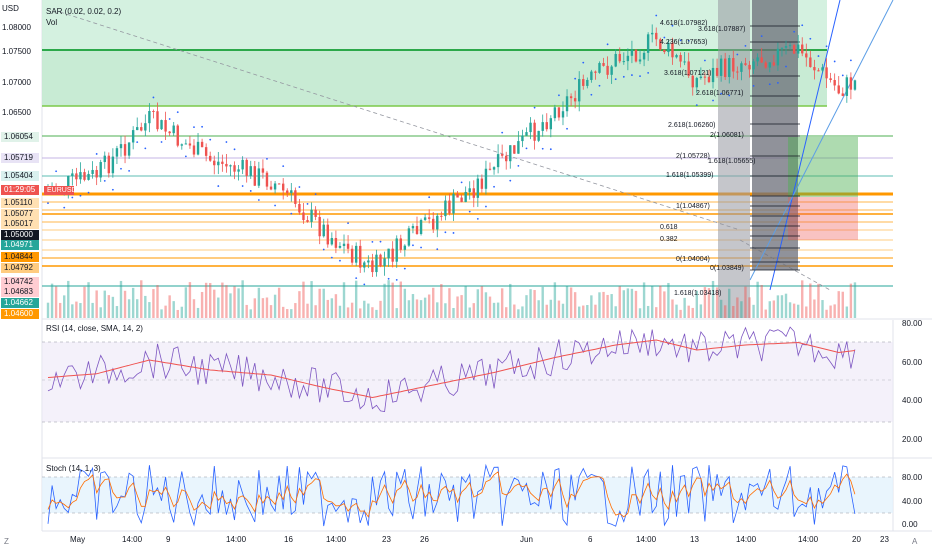 The width and height of the screenshot is (932, 550). Describe the element at coordinates (915, 541) in the screenshot. I see `auto-scale-toggle: A` at that location.